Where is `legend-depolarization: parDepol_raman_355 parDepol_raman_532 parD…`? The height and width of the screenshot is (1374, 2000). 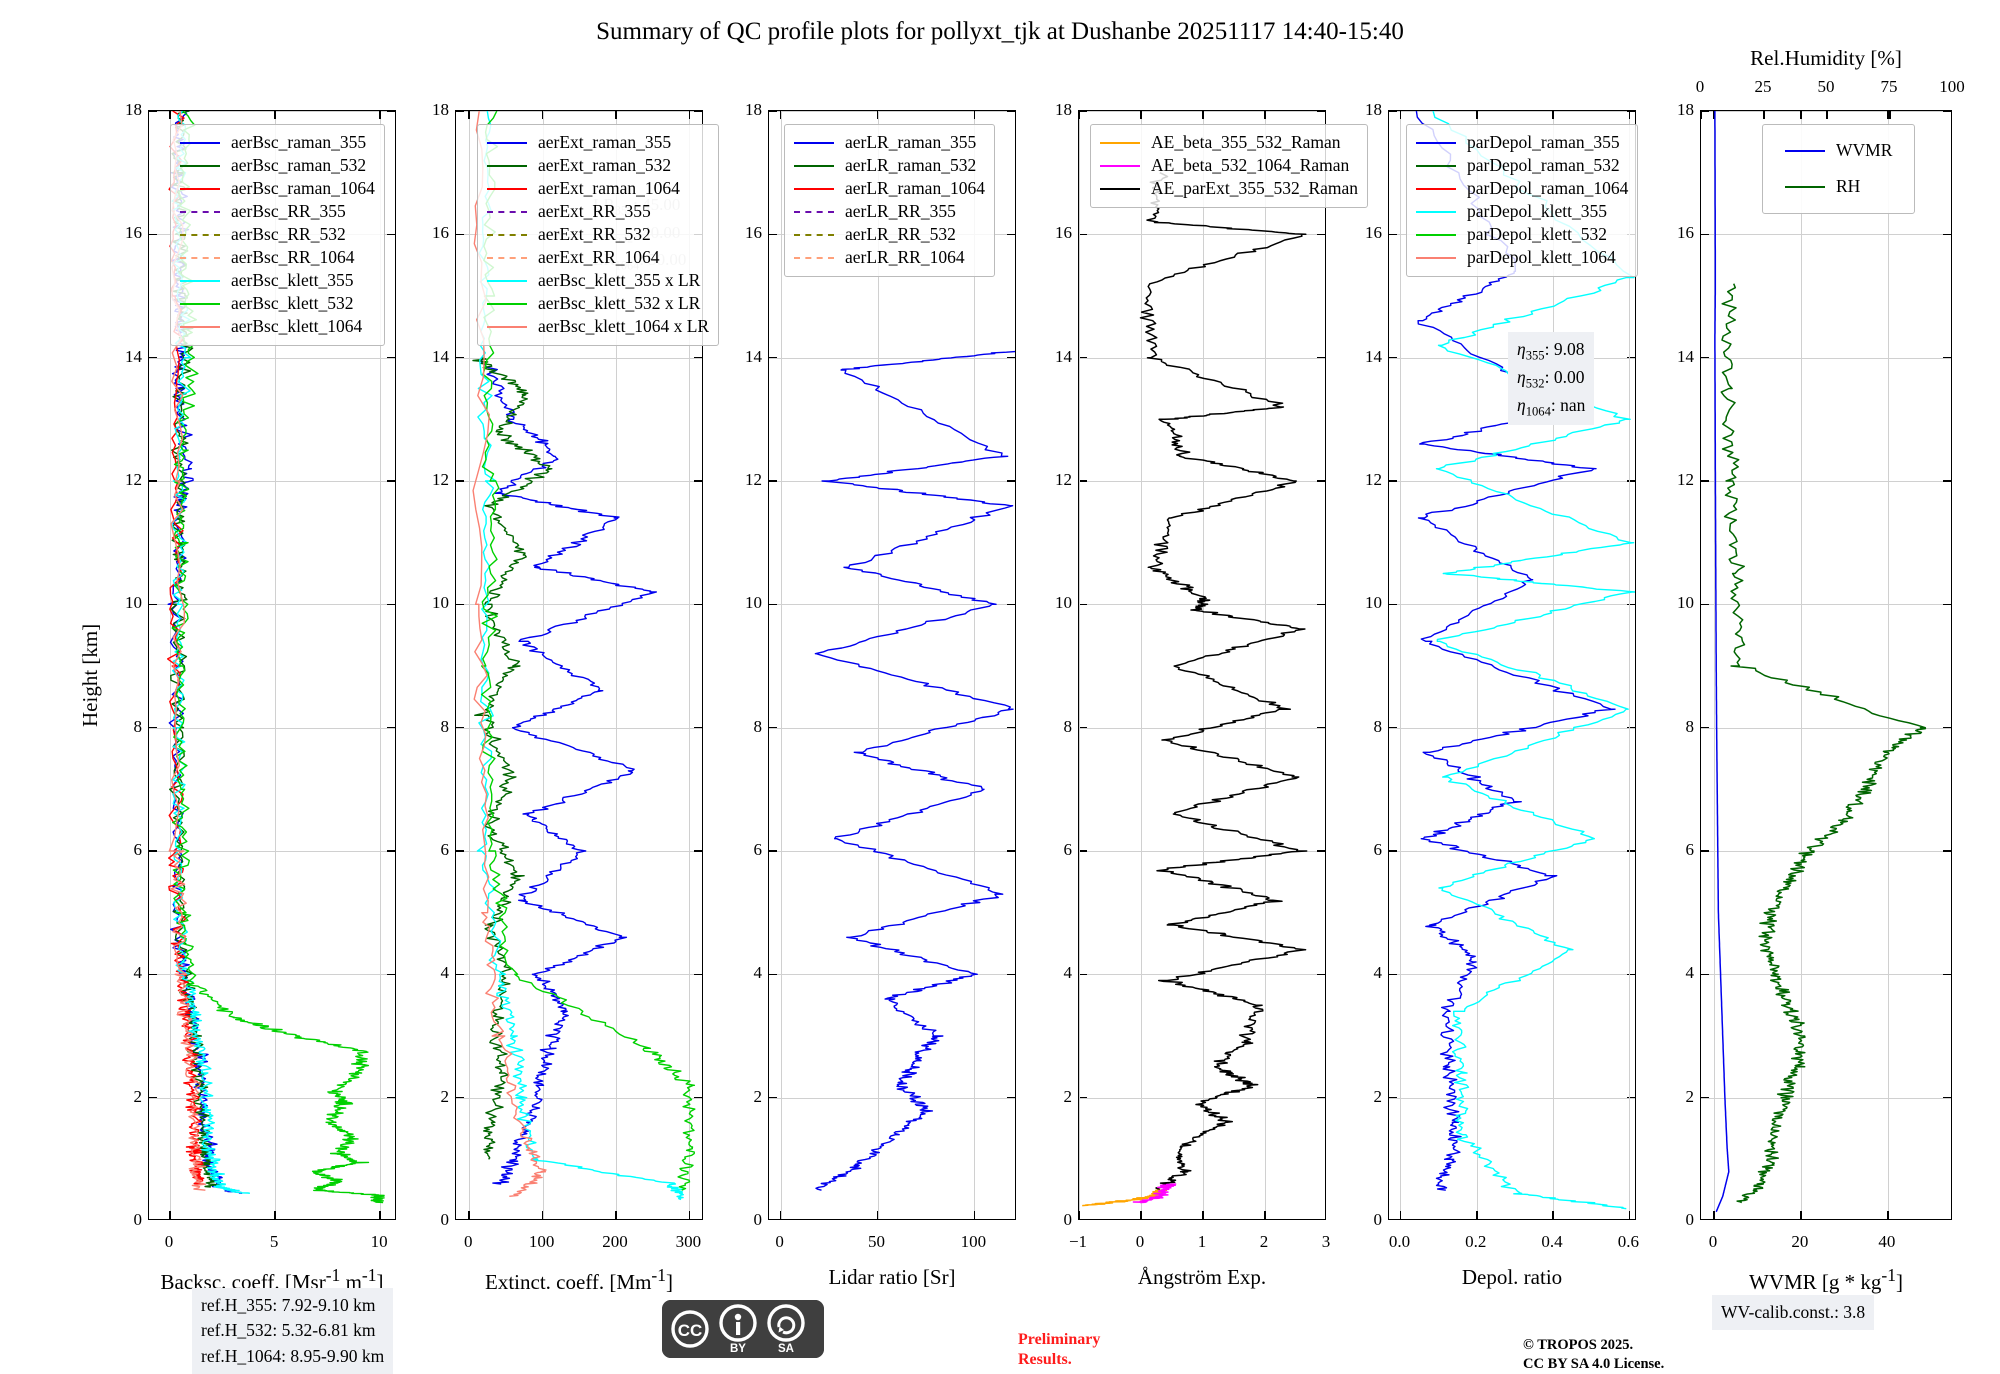 legend-depolarization: parDepol_raman_355 parDepol_raman_532 parD… is located at coordinates (1522, 200).